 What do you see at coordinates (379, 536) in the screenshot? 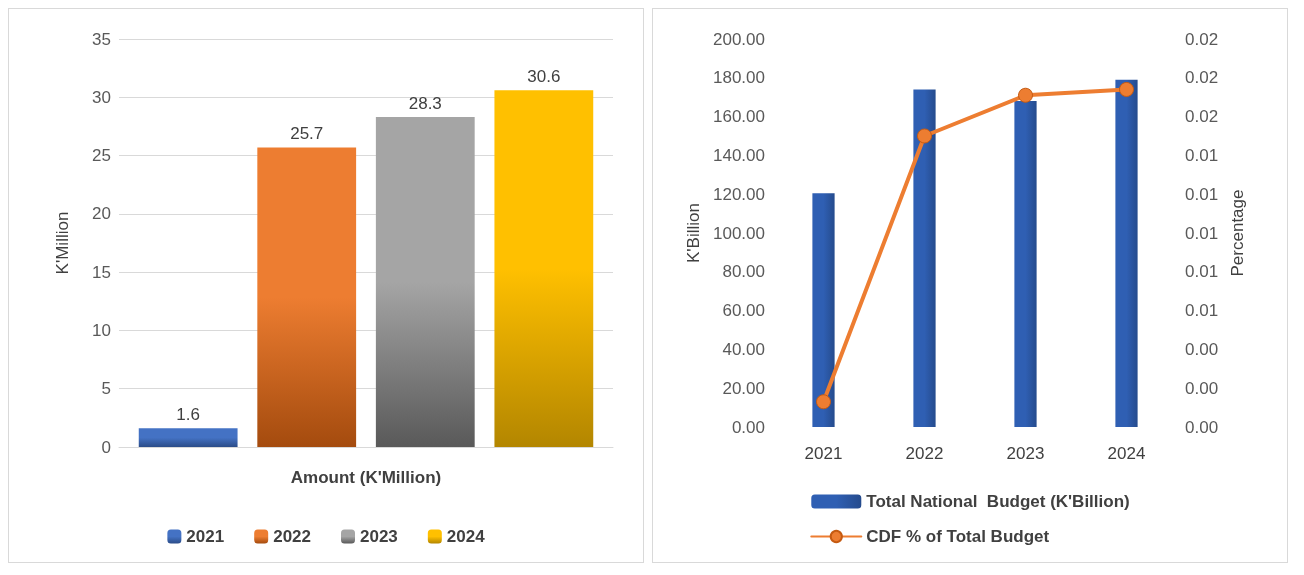
I see `legend-label: 2023` at bounding box center [379, 536].